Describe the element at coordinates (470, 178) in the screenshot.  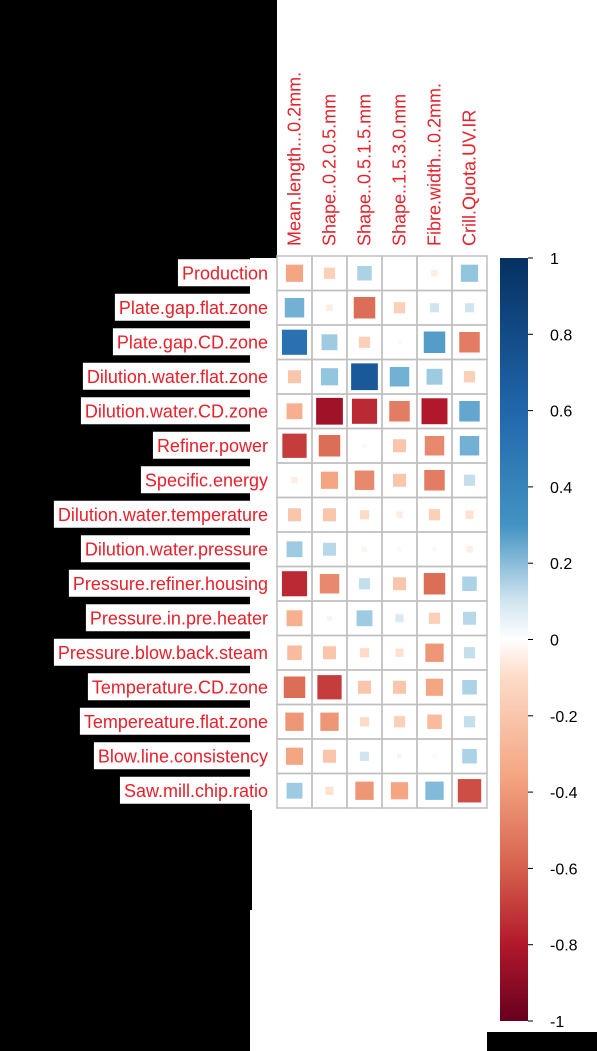
I see `column-label: Crill.Quota.UV.IR` at that location.